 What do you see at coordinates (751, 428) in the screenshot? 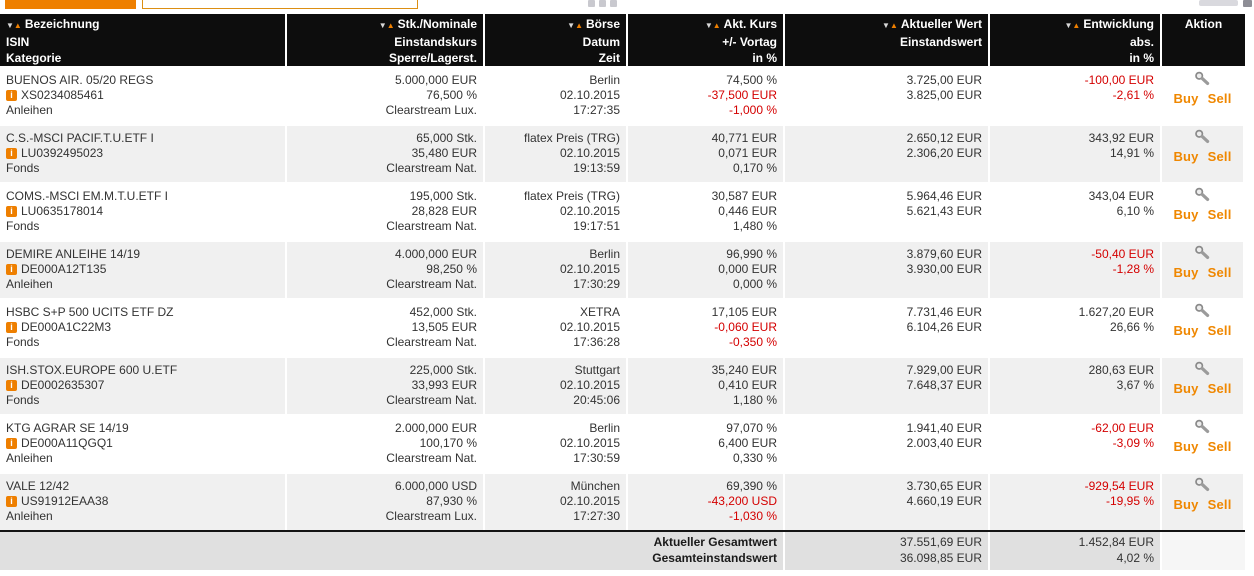
I see `akt-kurs-value: 97,070 %` at bounding box center [751, 428].